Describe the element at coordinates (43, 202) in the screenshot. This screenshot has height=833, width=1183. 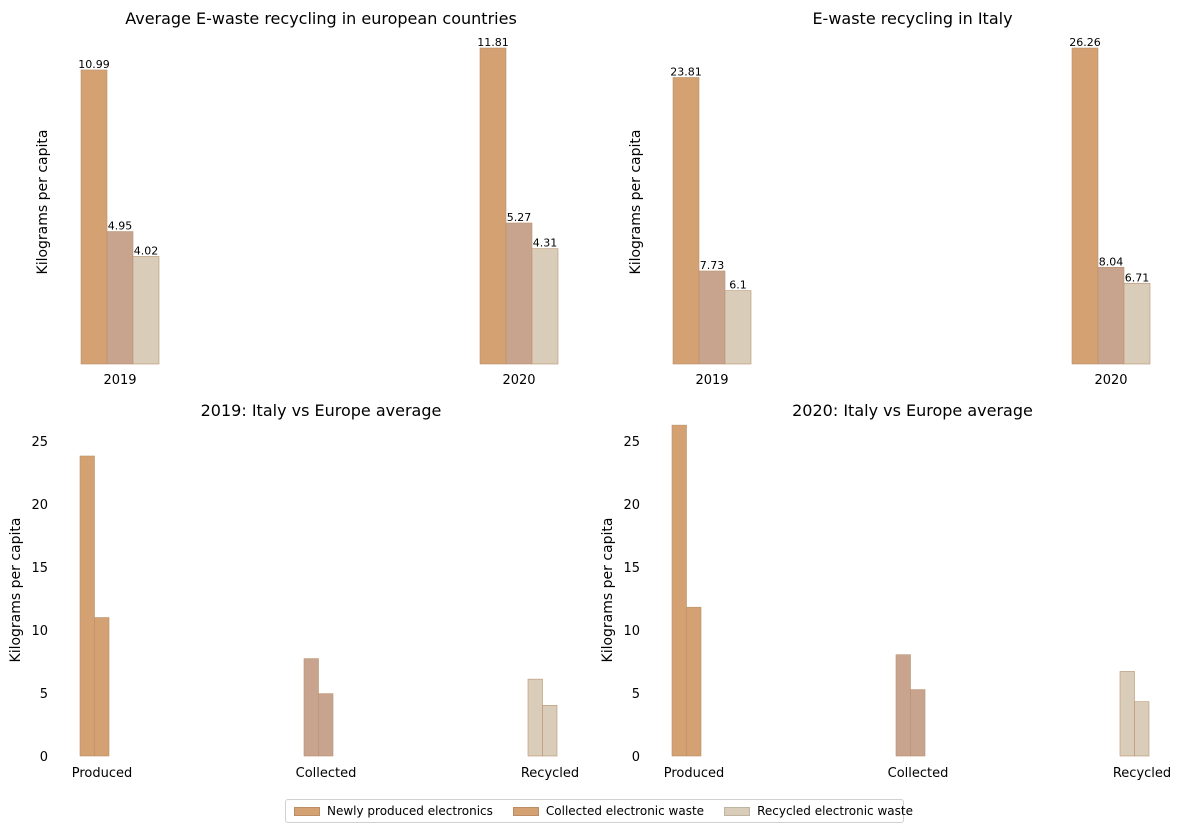
I see `panel-1-ylabel: Kilograms per capita` at that location.